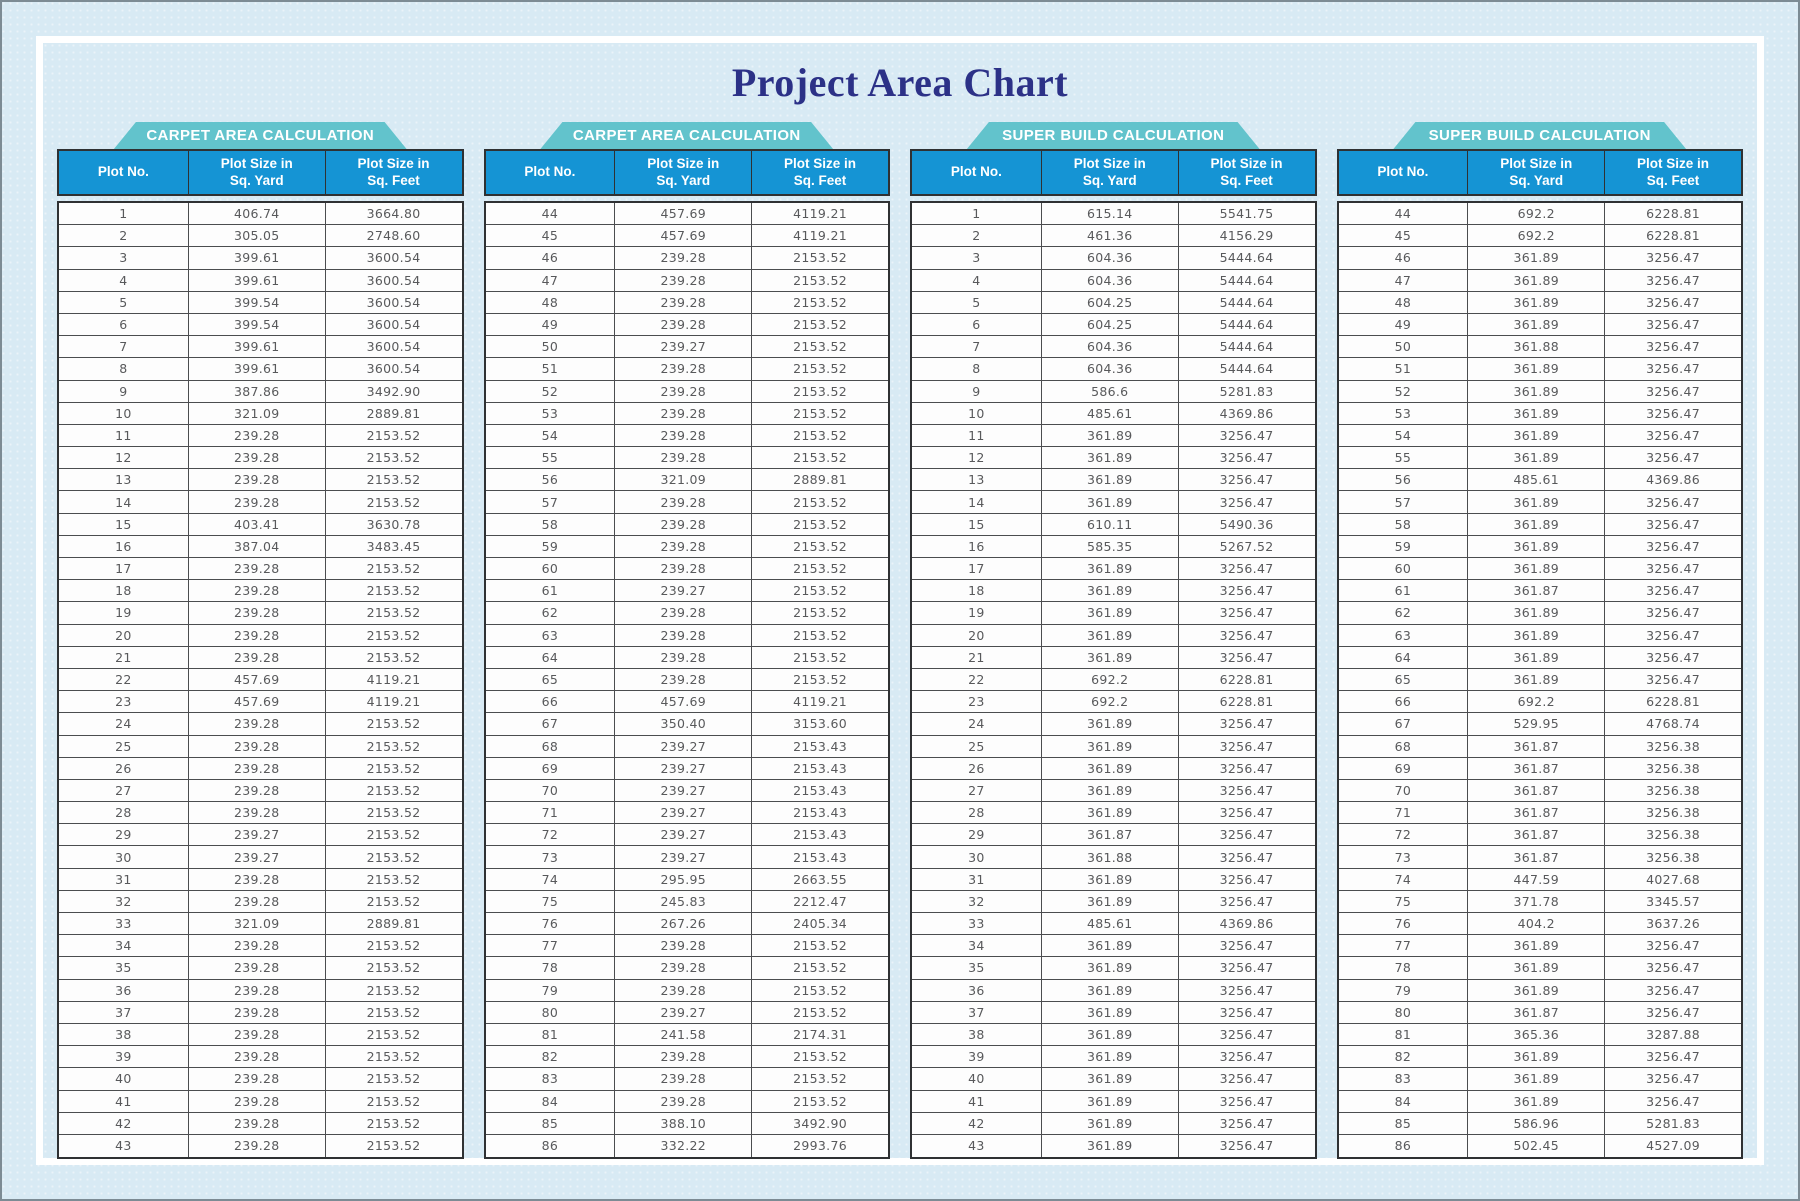 The image size is (1800, 1201). I want to click on table-row: 48 239.28 2153.52, so click(686, 302).